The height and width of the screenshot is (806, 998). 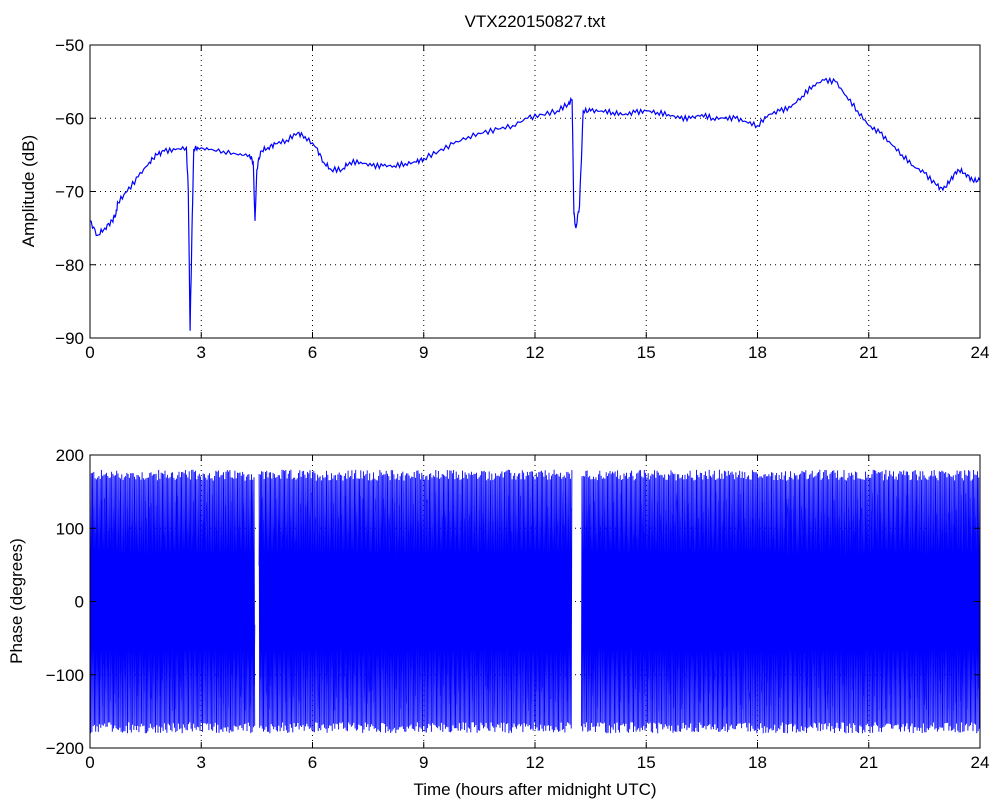 What do you see at coordinates (69, 338) in the screenshot?
I see `amplitude-y-tick-label: −90` at bounding box center [69, 338].